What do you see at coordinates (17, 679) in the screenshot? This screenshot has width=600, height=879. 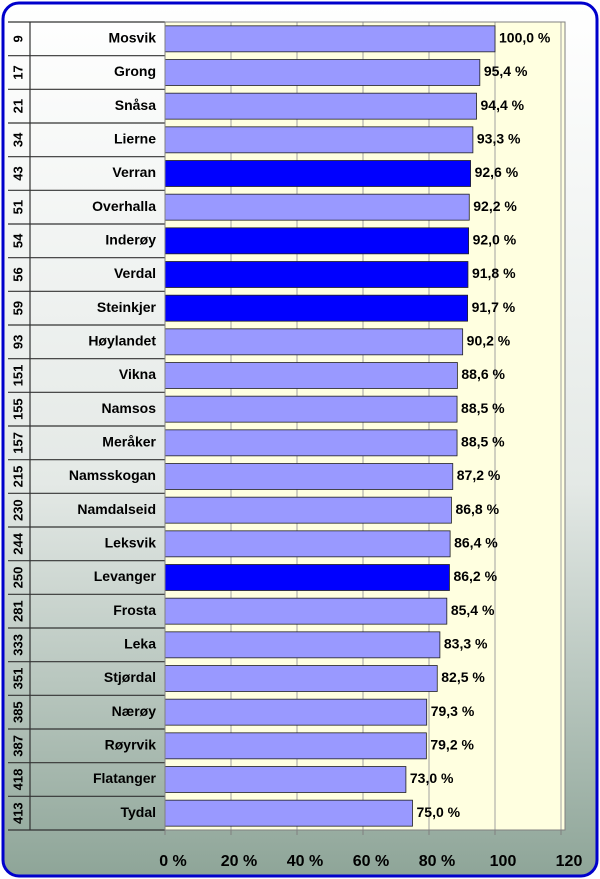 I see `rank-label: 351` at bounding box center [17, 679].